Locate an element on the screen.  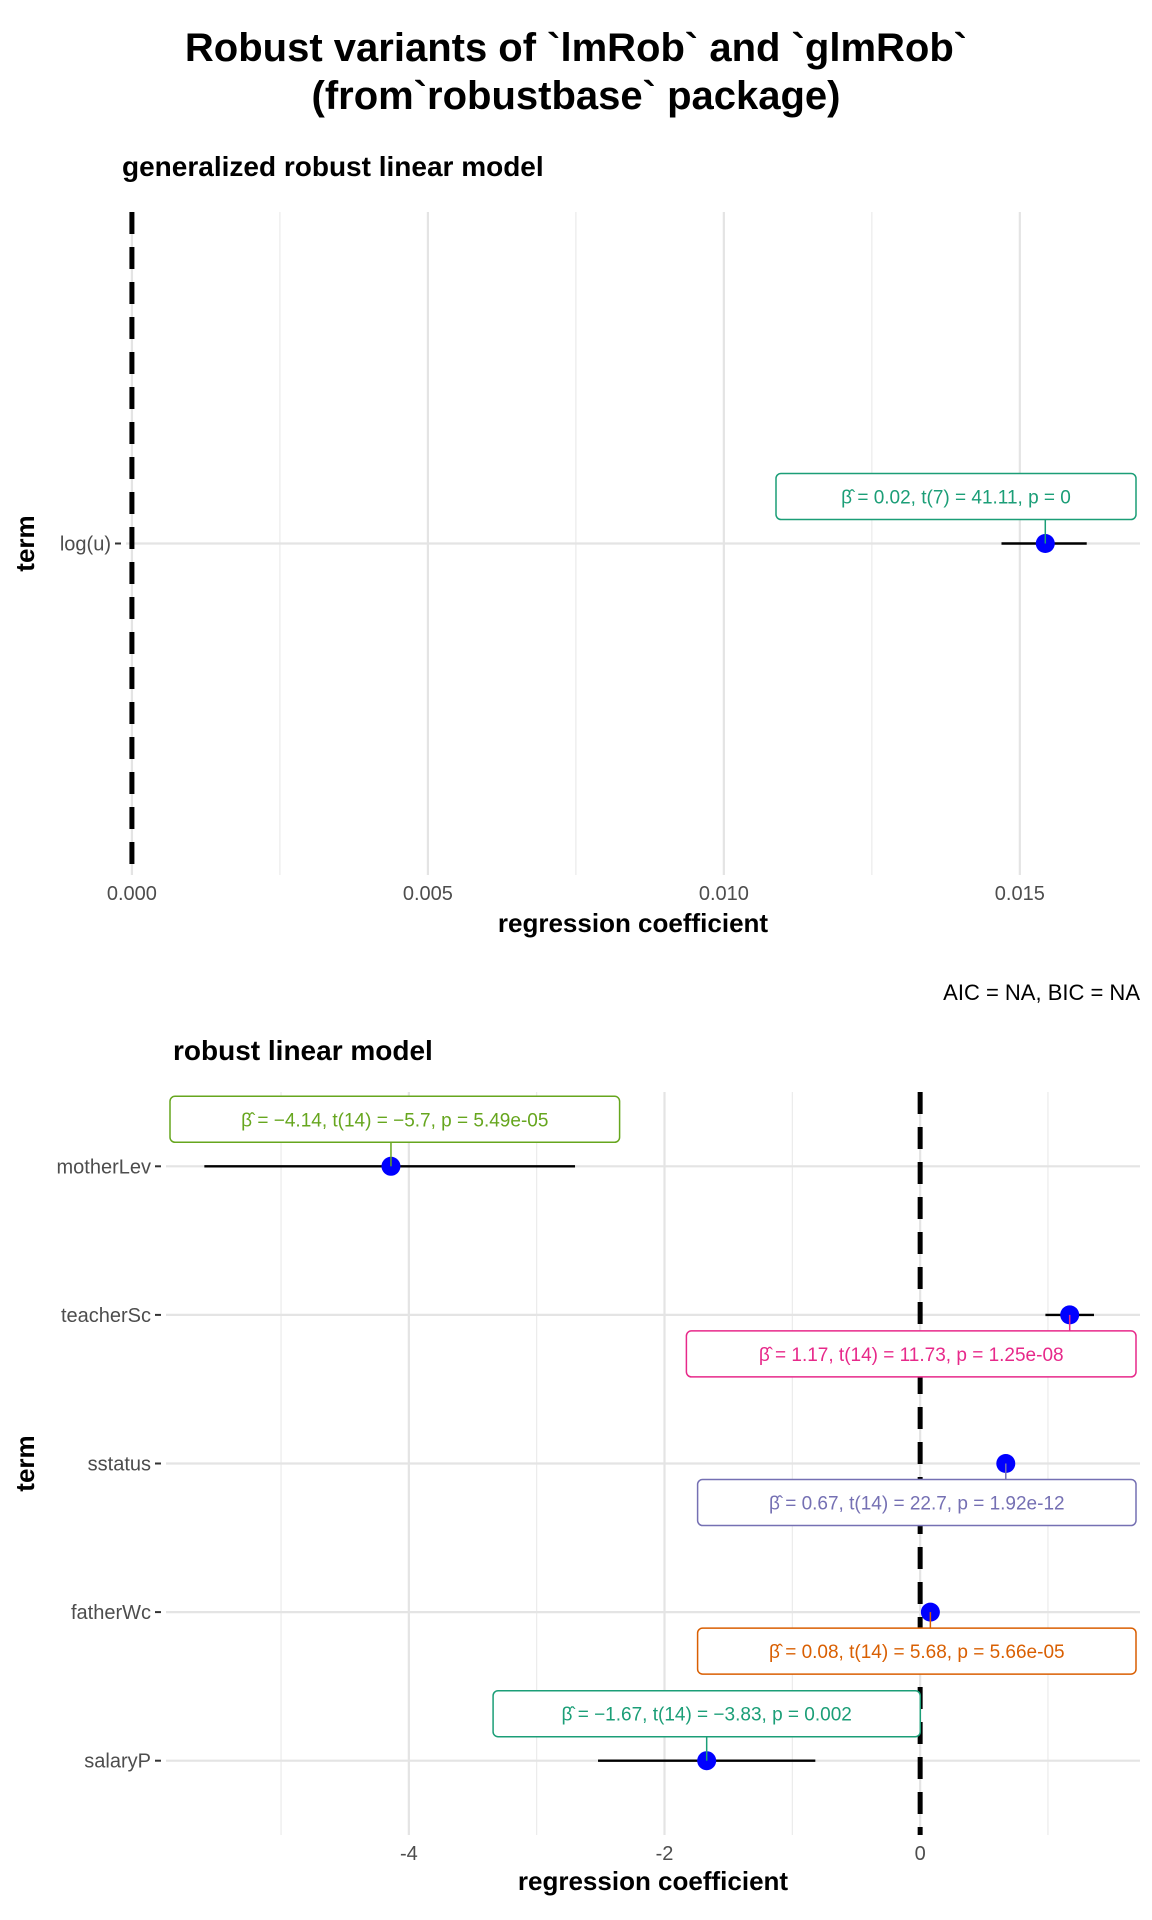
x-tick-label: 0.010 is located at coordinates (724, 894).